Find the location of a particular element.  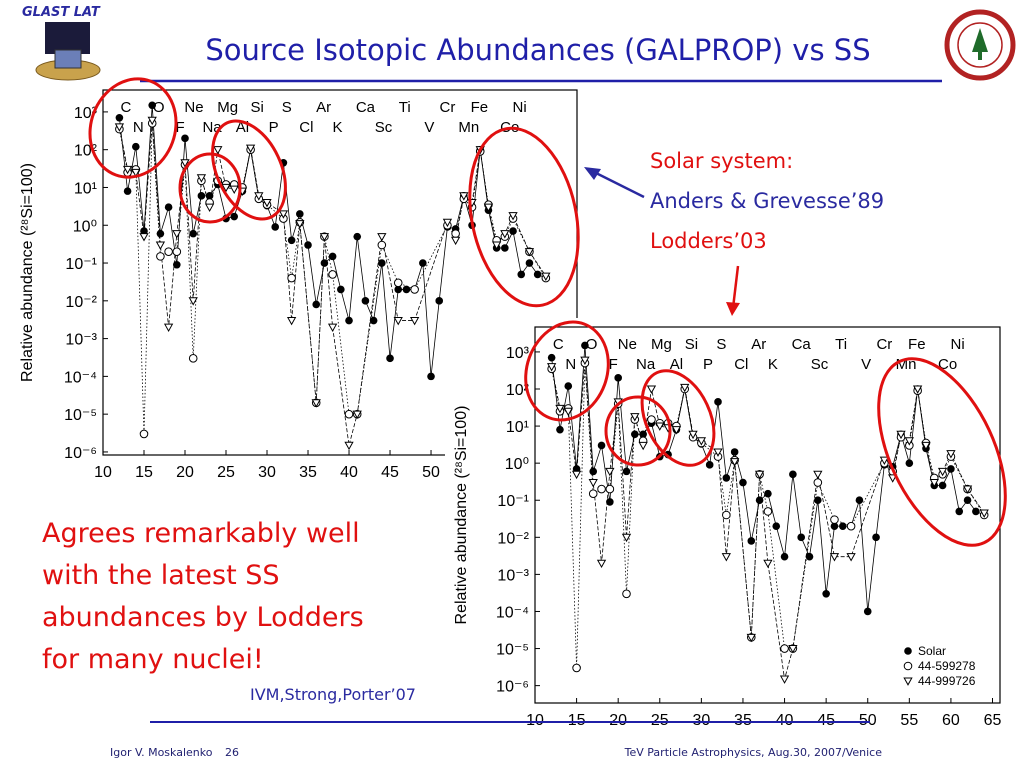

x-tick-label: 10 is located at coordinates (535, 720).